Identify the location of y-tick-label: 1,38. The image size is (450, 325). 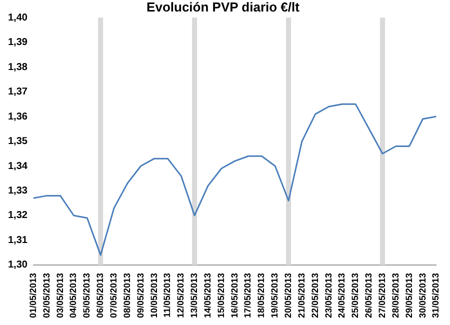
(18, 67).